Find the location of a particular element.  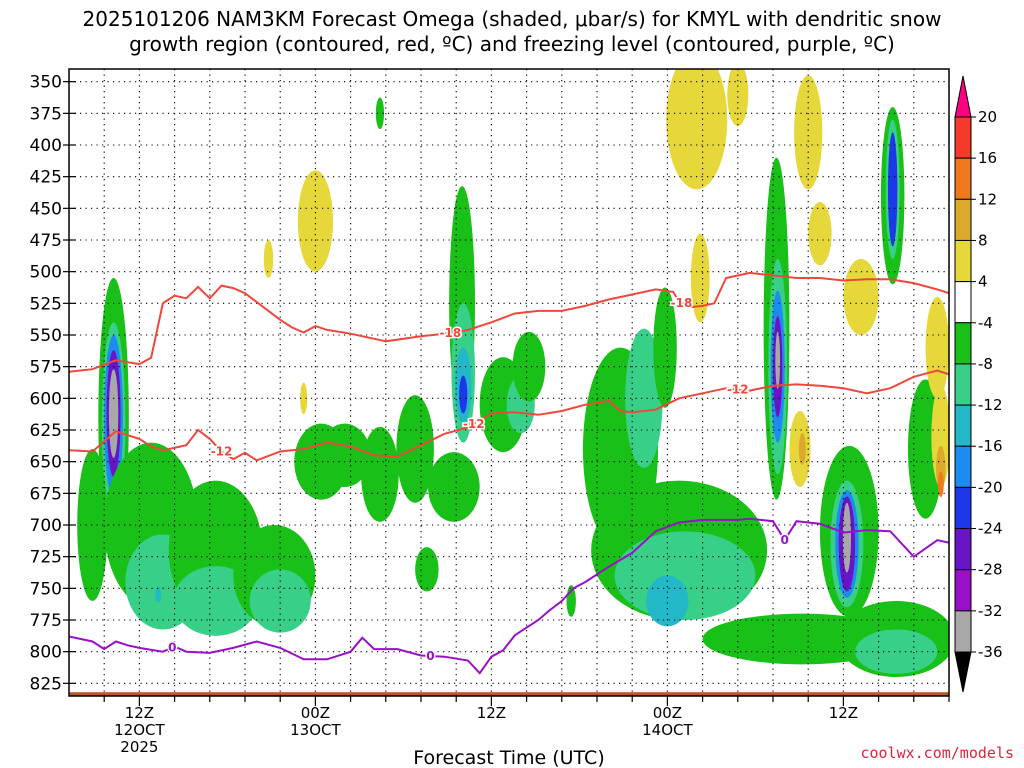

dgz-lower-line is located at coordinates (509, 415).